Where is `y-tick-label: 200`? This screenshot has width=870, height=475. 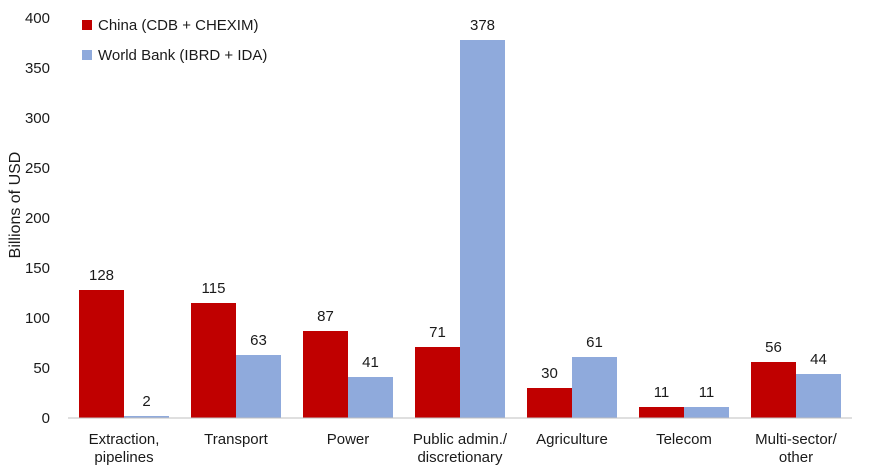 y-tick-label: 200 is located at coordinates (37, 218).